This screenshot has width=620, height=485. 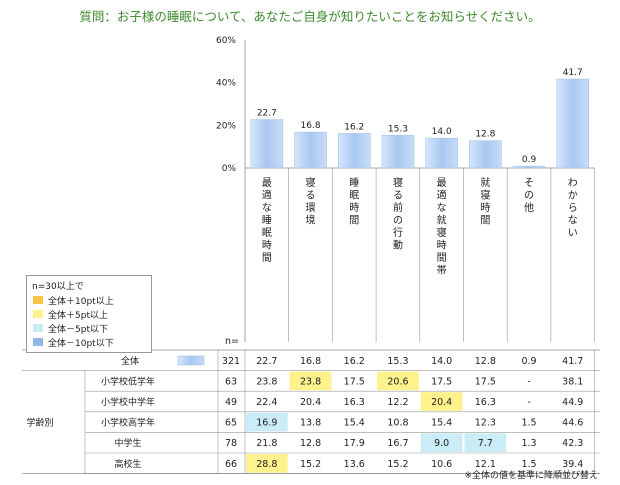 What do you see at coordinates (529, 207) in the screenshot?
I see `category-label-char: 他` at bounding box center [529, 207].